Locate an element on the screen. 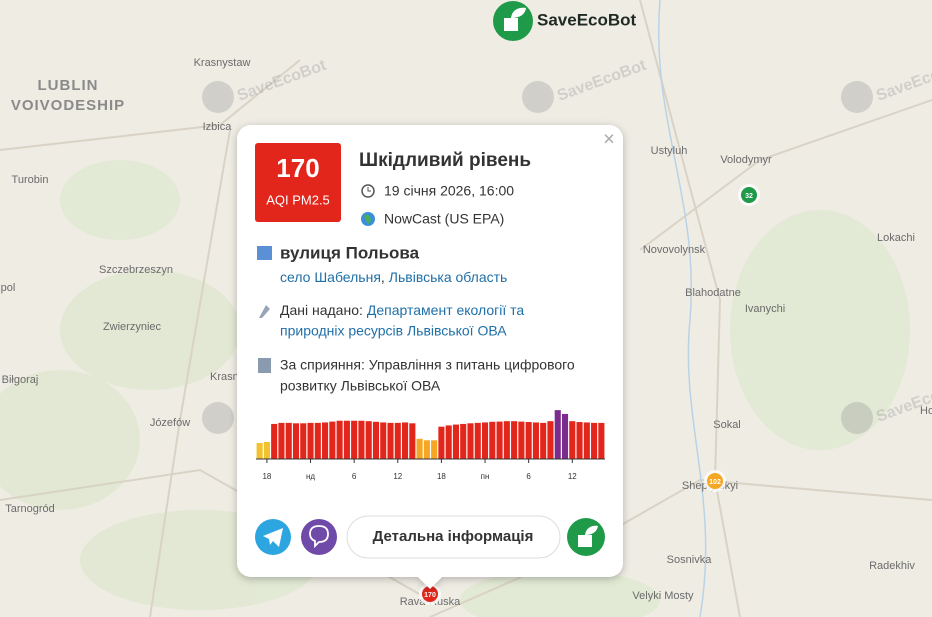 The height and width of the screenshot is (617, 932). clock-hands is located at coordinates (369, 189).